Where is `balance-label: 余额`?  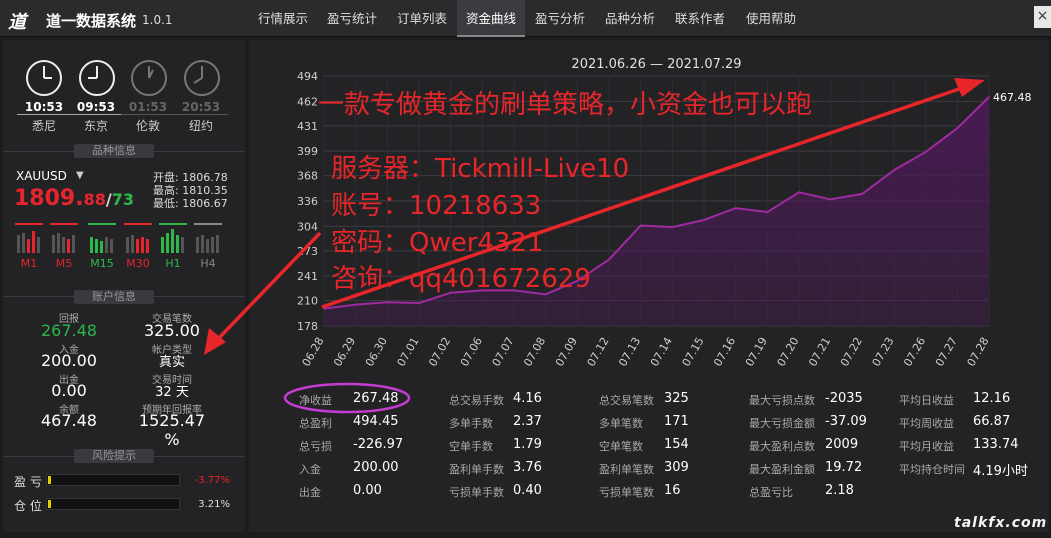 balance-label: 余额 is located at coordinates (69, 410).